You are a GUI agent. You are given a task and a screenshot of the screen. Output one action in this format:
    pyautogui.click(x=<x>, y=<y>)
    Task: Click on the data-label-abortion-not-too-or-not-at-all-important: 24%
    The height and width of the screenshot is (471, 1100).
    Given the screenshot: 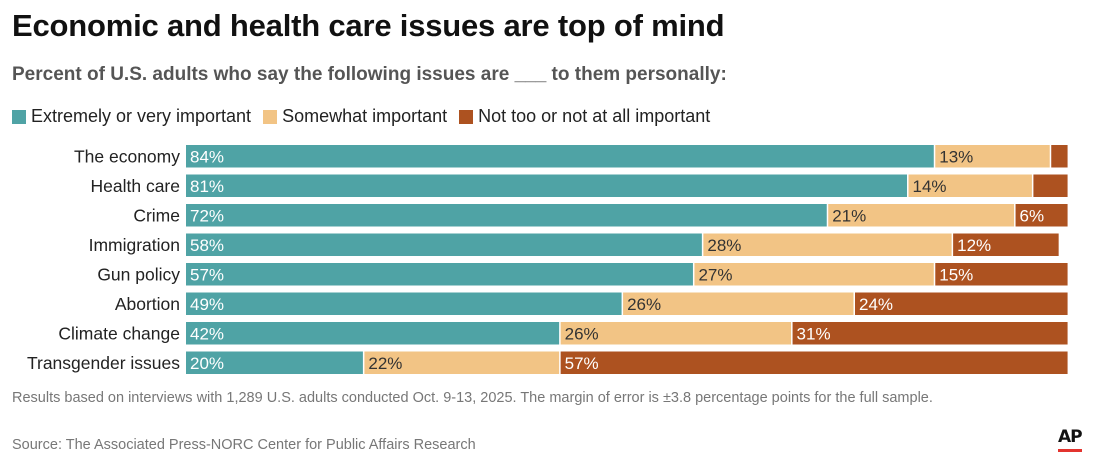 What is the action you would take?
    pyautogui.click(x=876, y=304)
    